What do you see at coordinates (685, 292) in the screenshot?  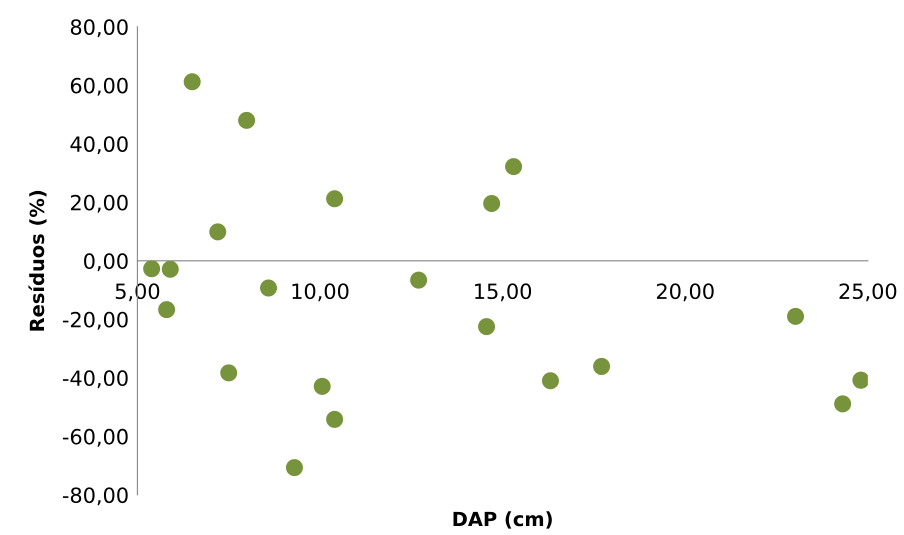 I see `x-tick-label: 20,00` at bounding box center [685, 292].